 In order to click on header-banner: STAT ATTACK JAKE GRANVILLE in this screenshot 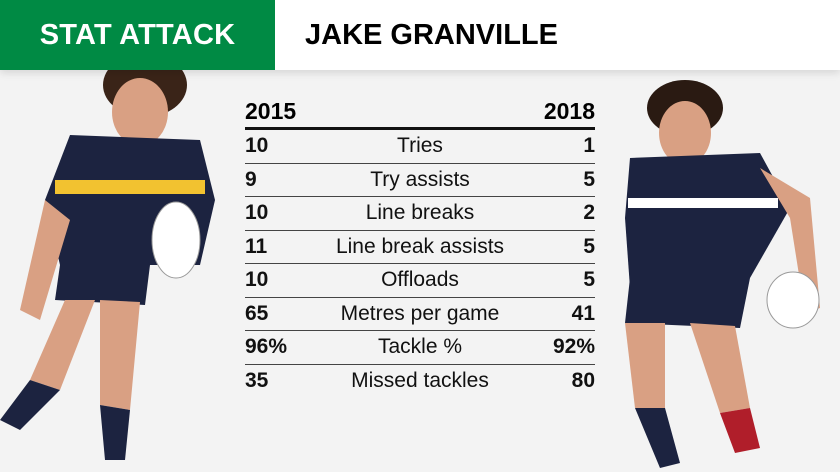, I will do `click(420, 35)`.